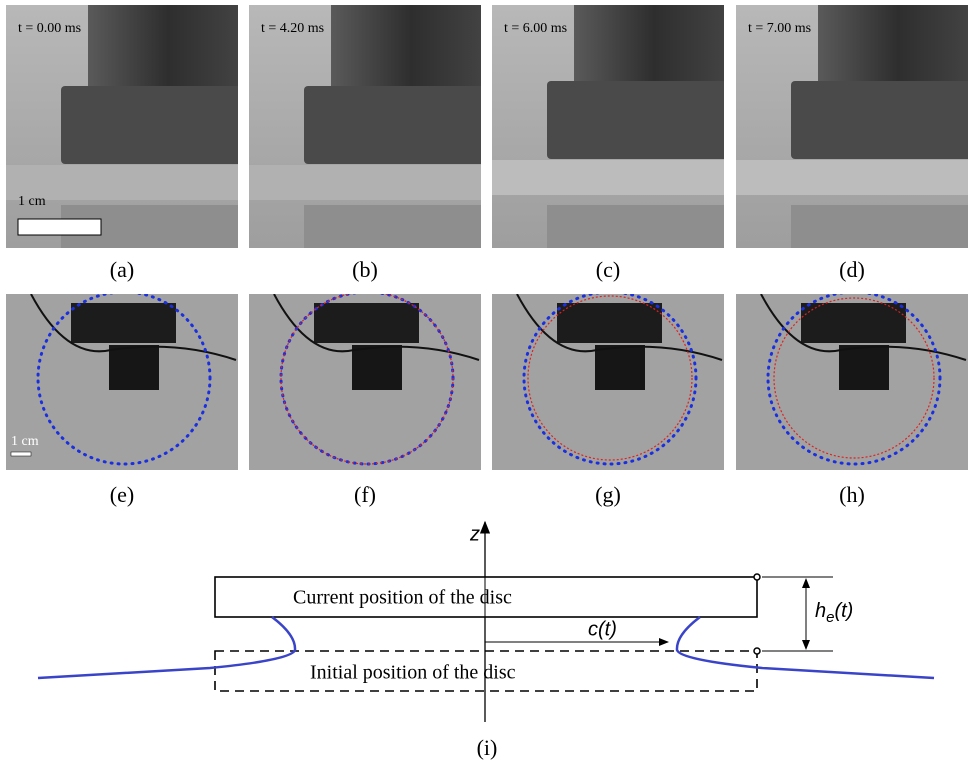  Describe the element at coordinates (602, 629) in the screenshot. I see `c-label: c(t)` at that location.